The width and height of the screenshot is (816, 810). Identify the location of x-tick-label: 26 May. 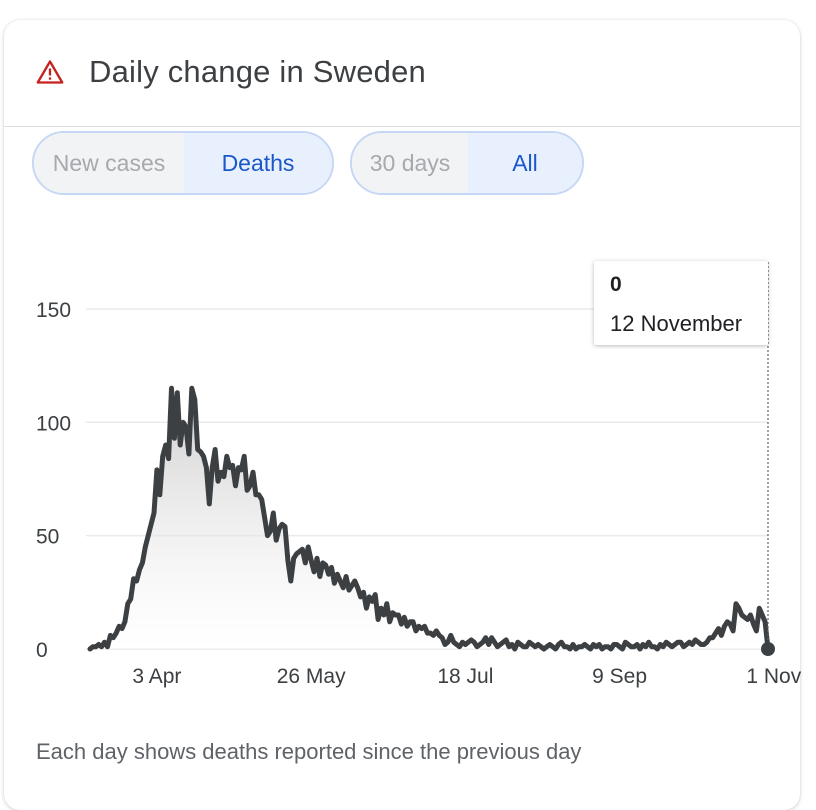
(311, 676).